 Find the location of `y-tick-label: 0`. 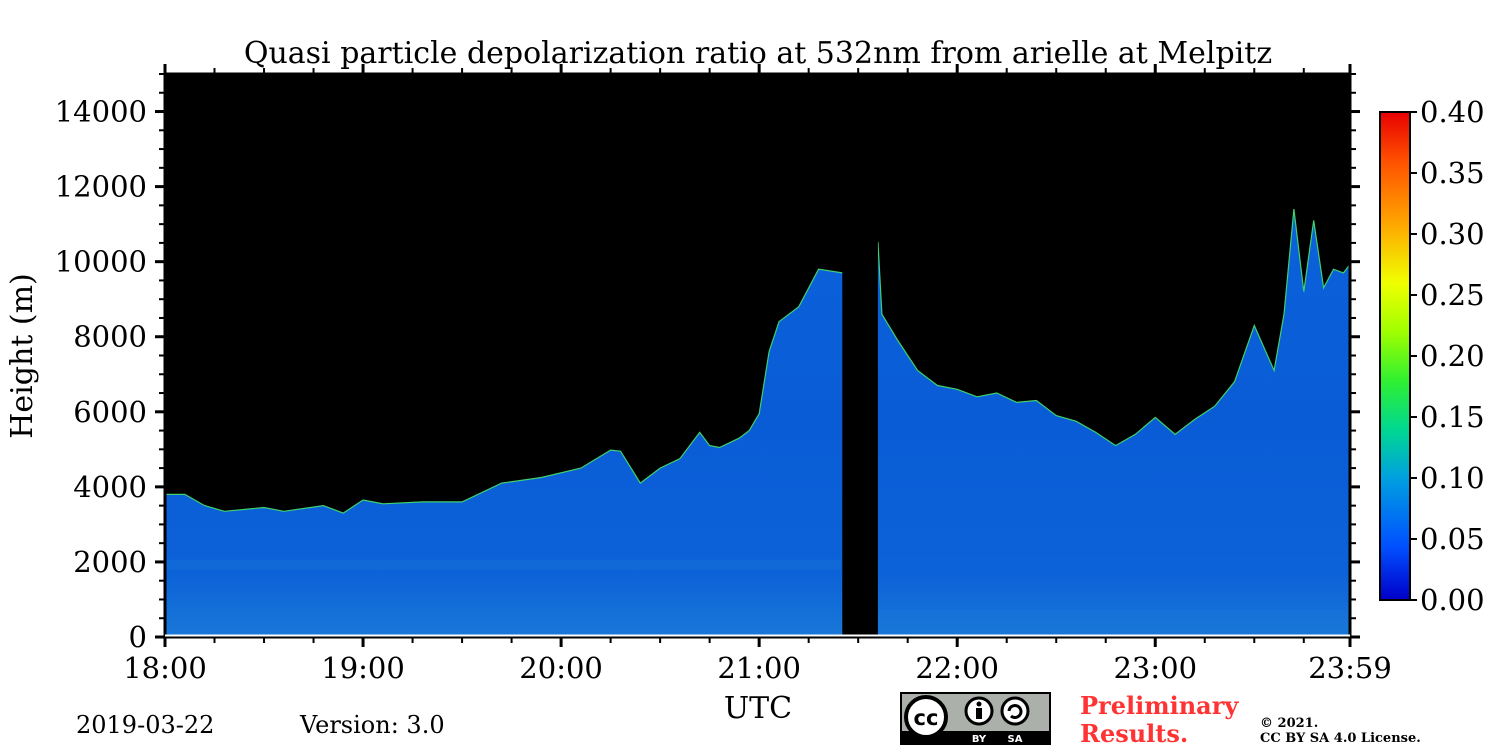

y-tick-label: 0 is located at coordinates (138, 637).